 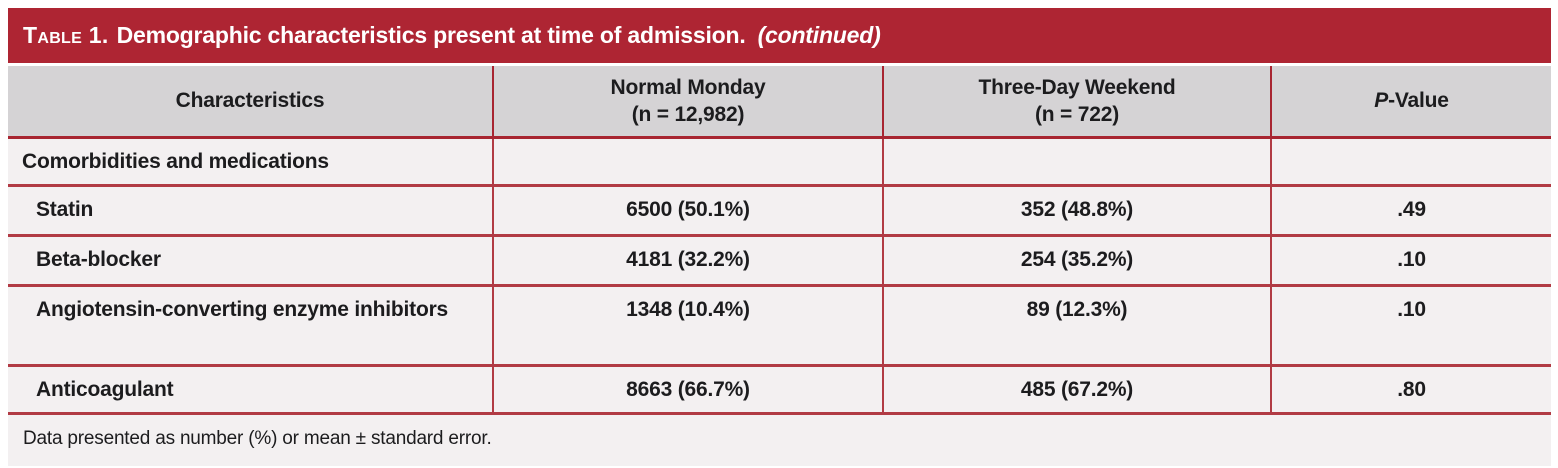 What do you see at coordinates (1077, 114) in the screenshot?
I see `col-header-n-count: (n = 722)` at bounding box center [1077, 114].